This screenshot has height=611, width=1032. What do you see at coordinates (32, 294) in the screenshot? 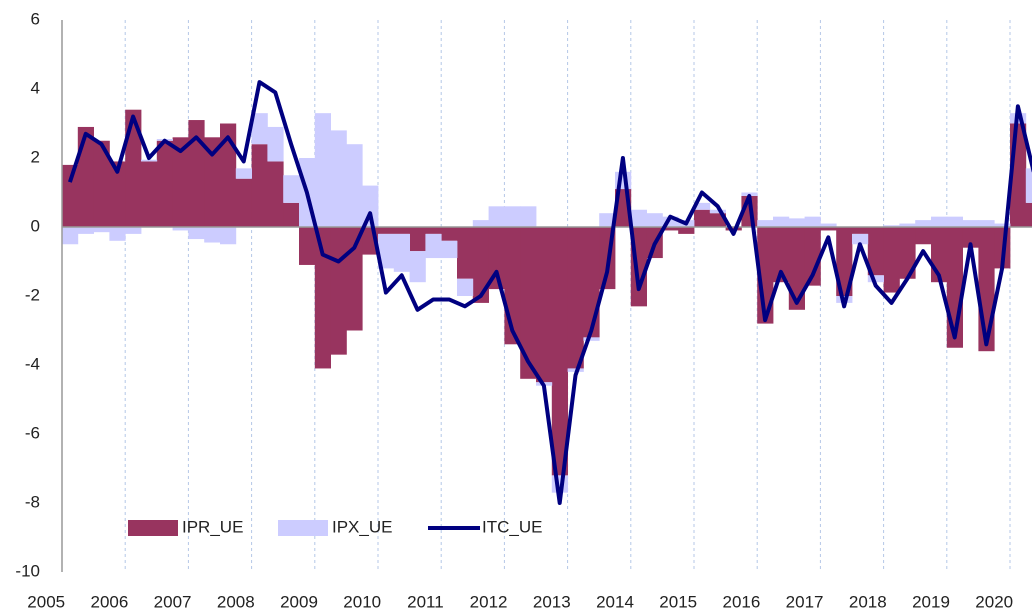
I see `y-tick-label: -2` at bounding box center [32, 294].